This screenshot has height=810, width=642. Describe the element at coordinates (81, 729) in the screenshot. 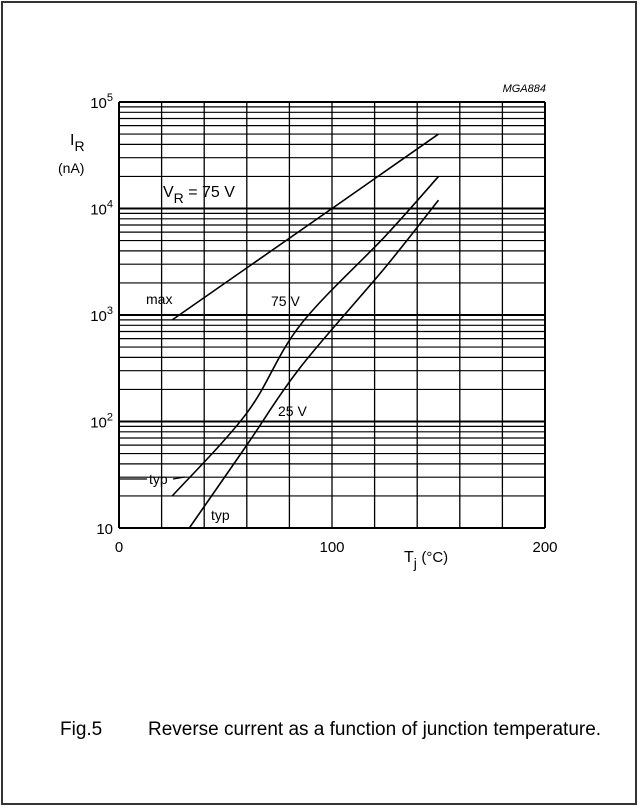

I see `figure-number: Fig.5` at that location.